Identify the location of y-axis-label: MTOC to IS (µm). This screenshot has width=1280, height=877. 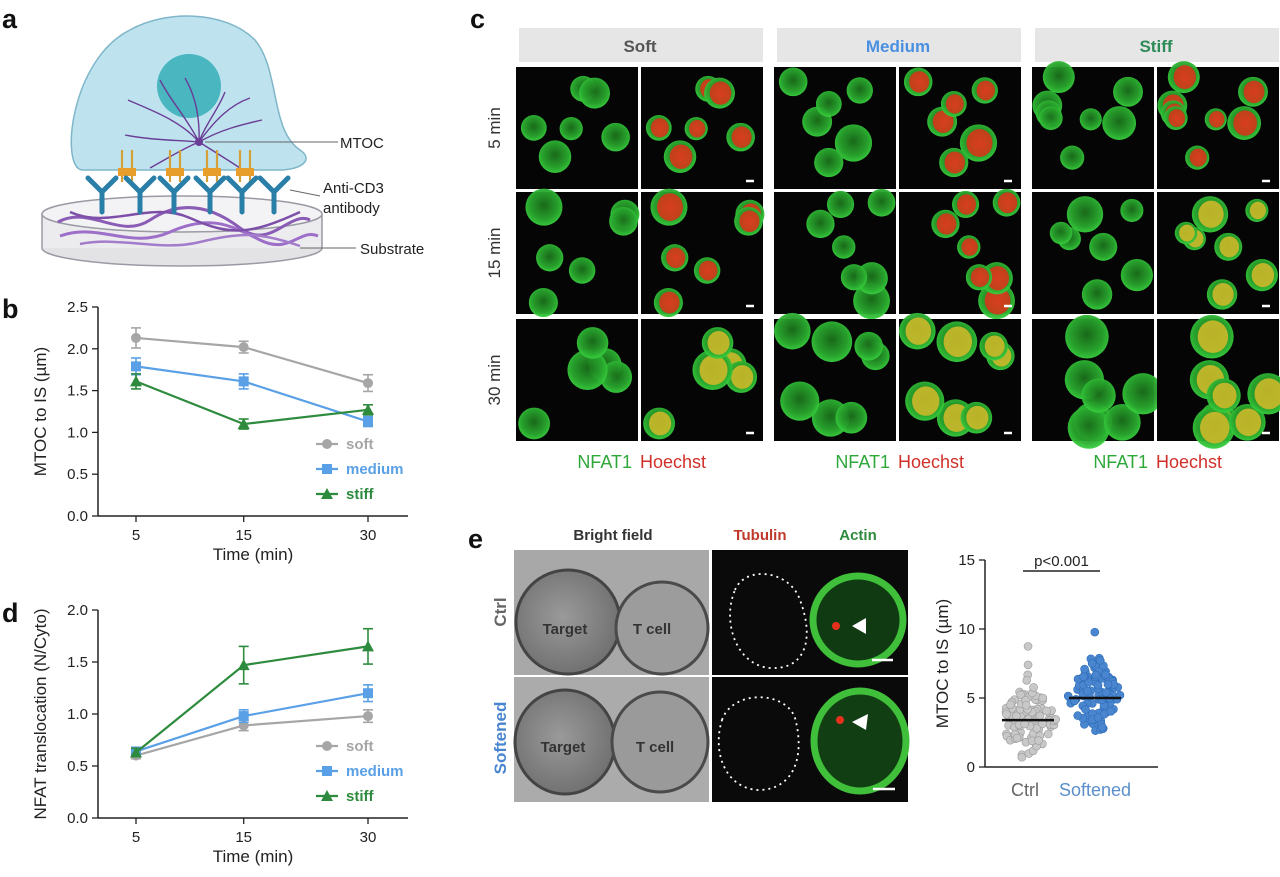
(942, 663).